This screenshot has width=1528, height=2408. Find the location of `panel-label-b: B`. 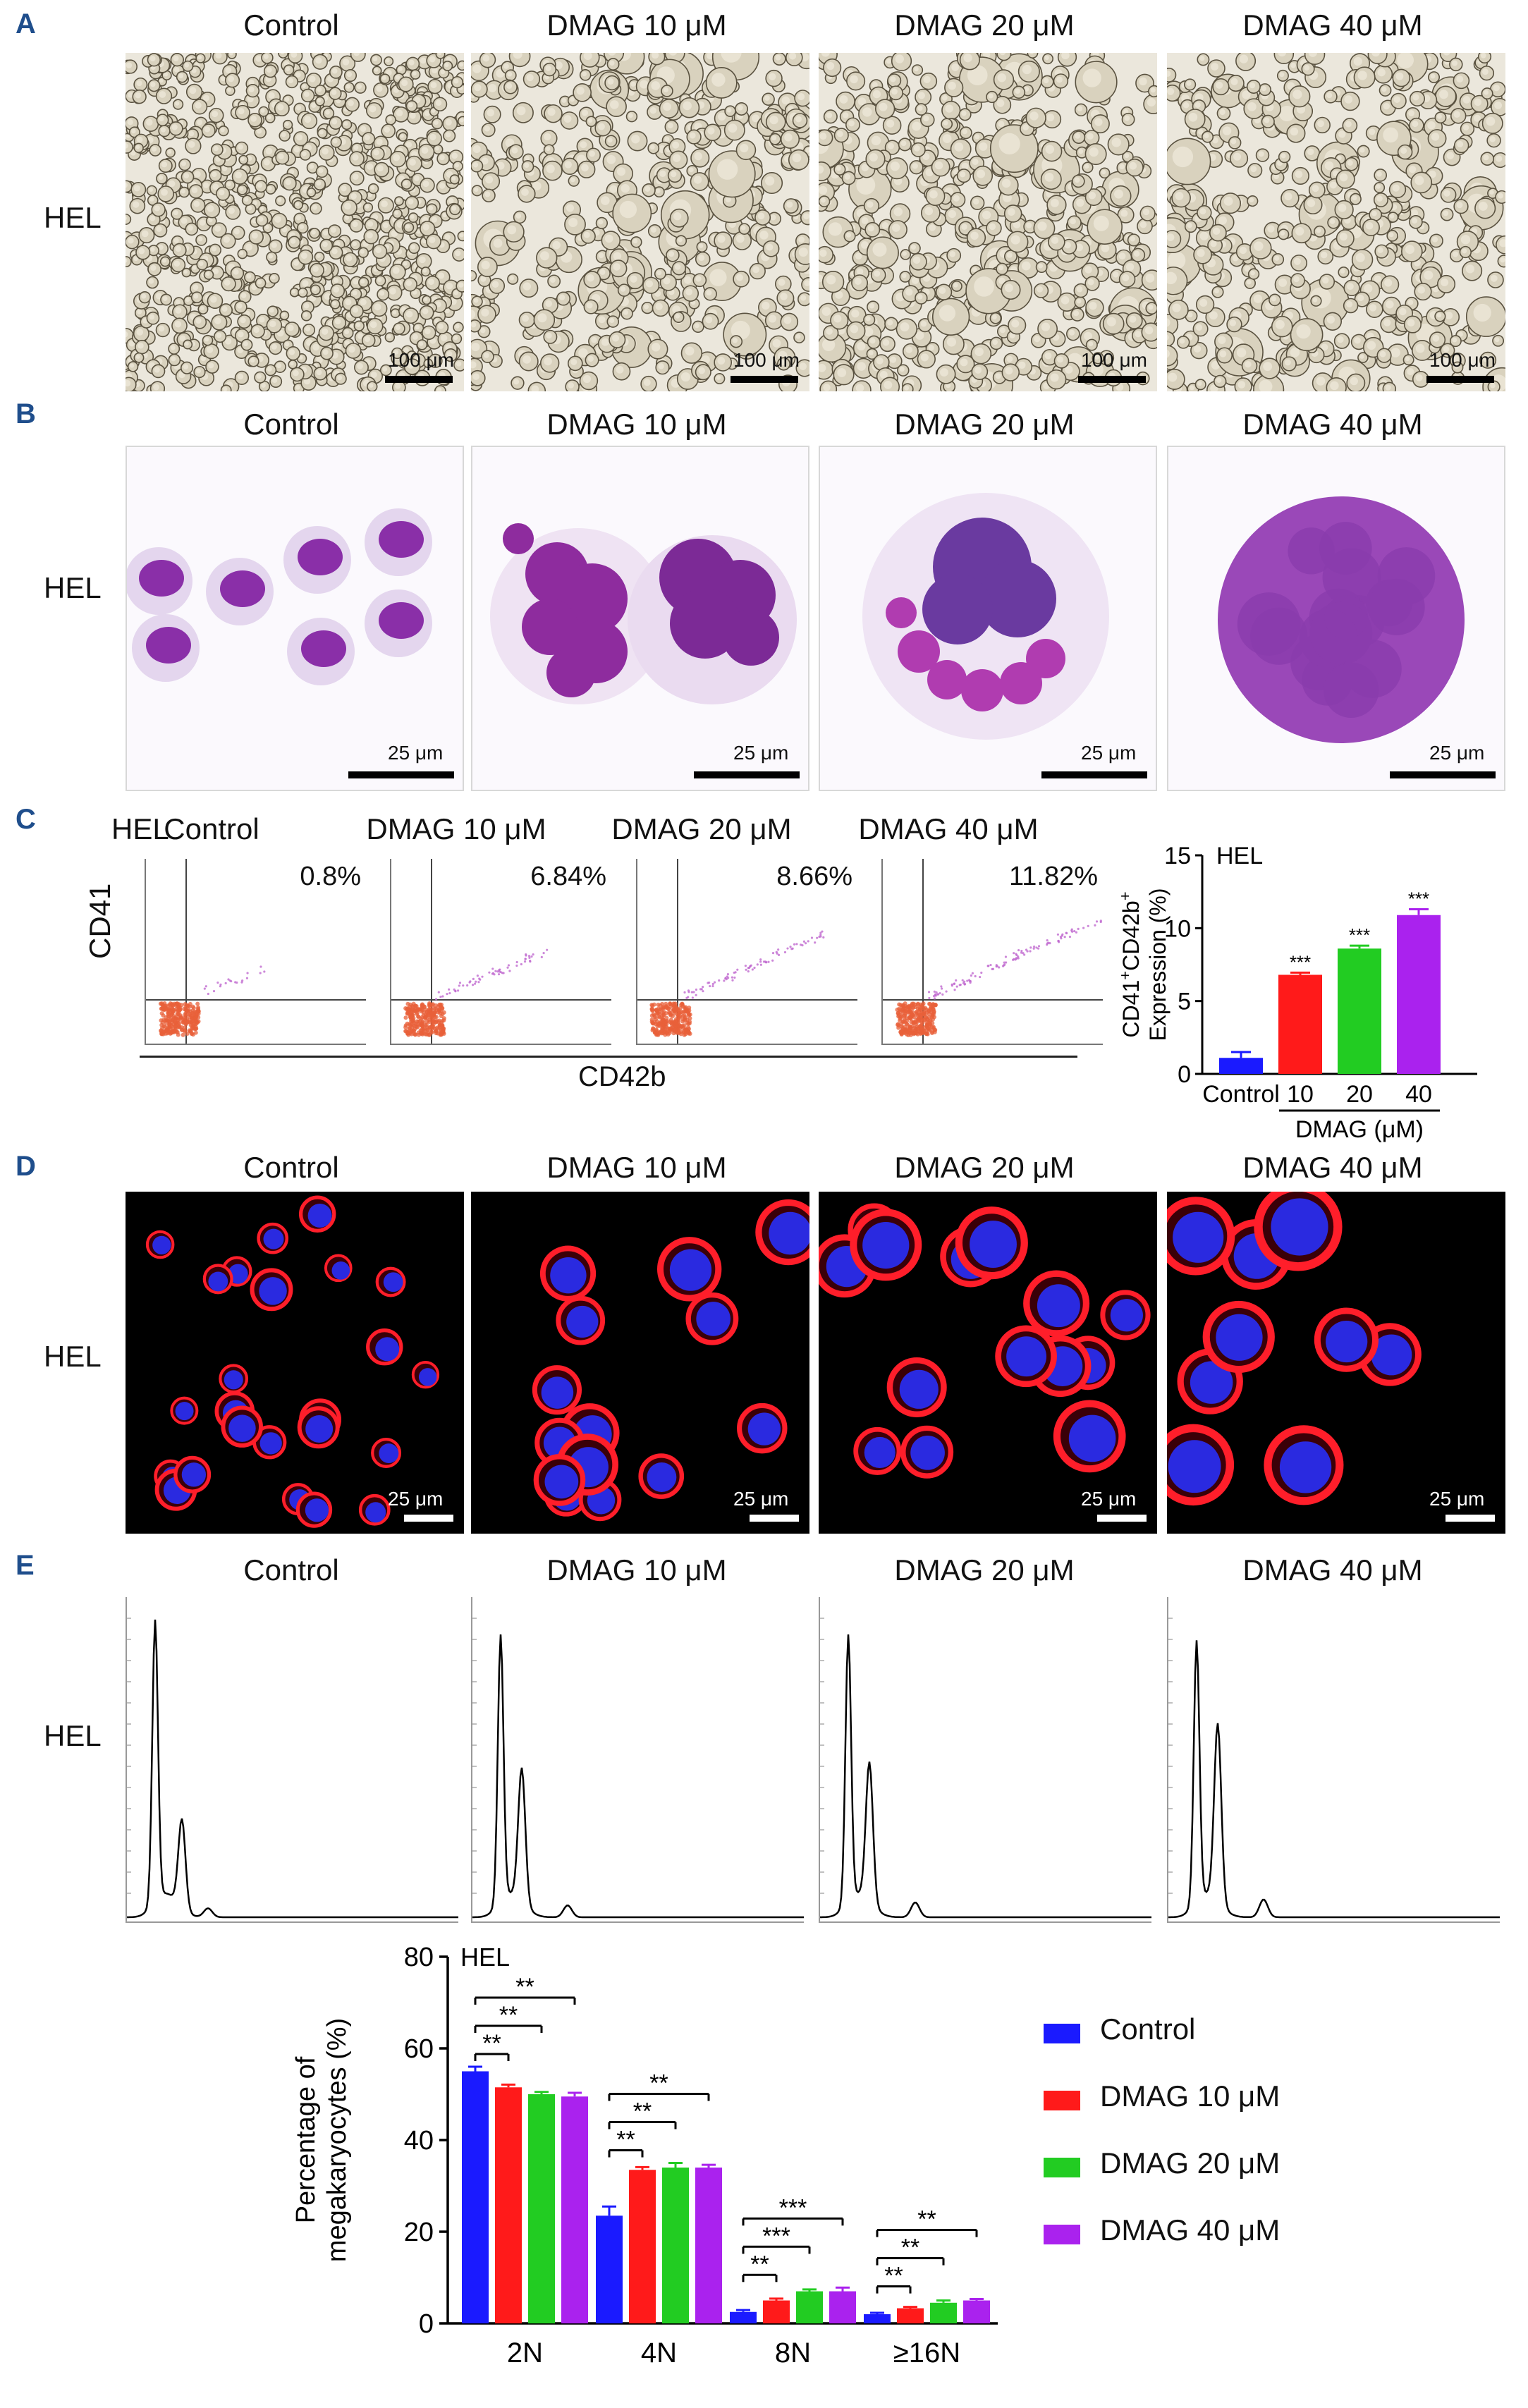

panel-label-b: B is located at coordinates (26, 413).